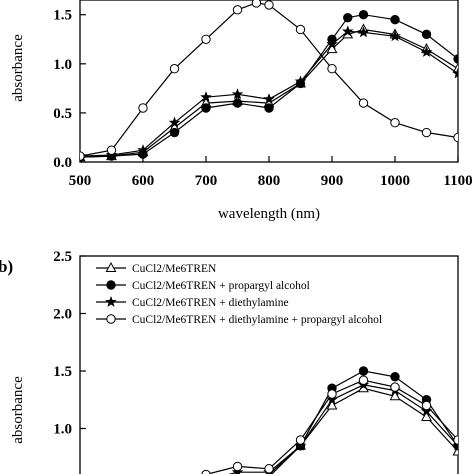 The width and height of the screenshot is (474, 474). Describe the element at coordinates (269, 214) in the screenshot. I see `panel-a-x-axis-label: wavelength (nm)` at that location.